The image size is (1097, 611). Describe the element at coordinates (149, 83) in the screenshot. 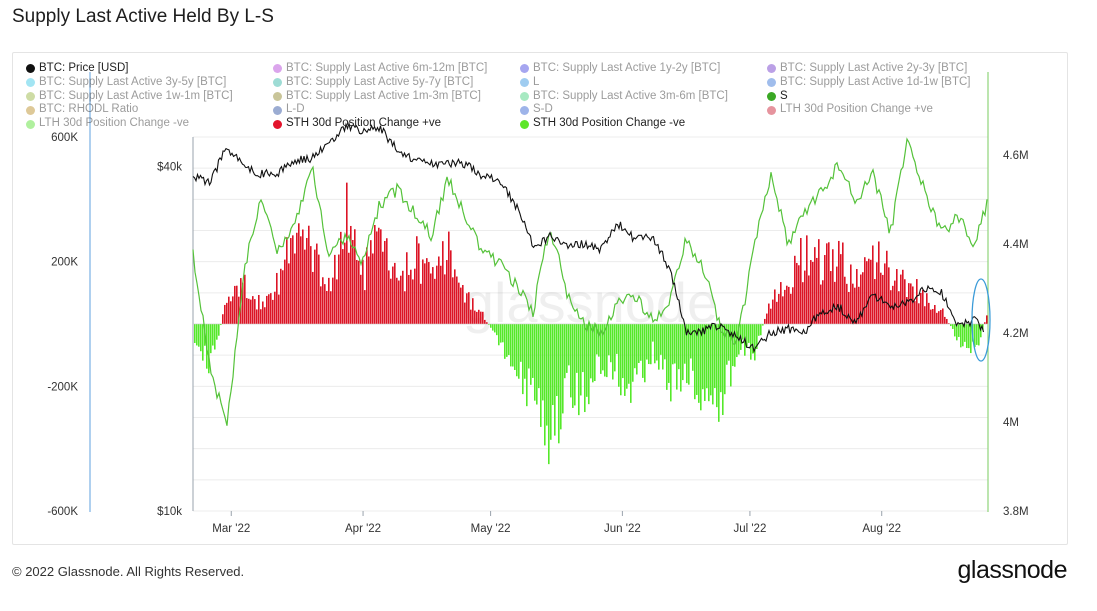

I see `legend-item: BTC: Supply Last Active 3y-5y [BTC]` at that location.